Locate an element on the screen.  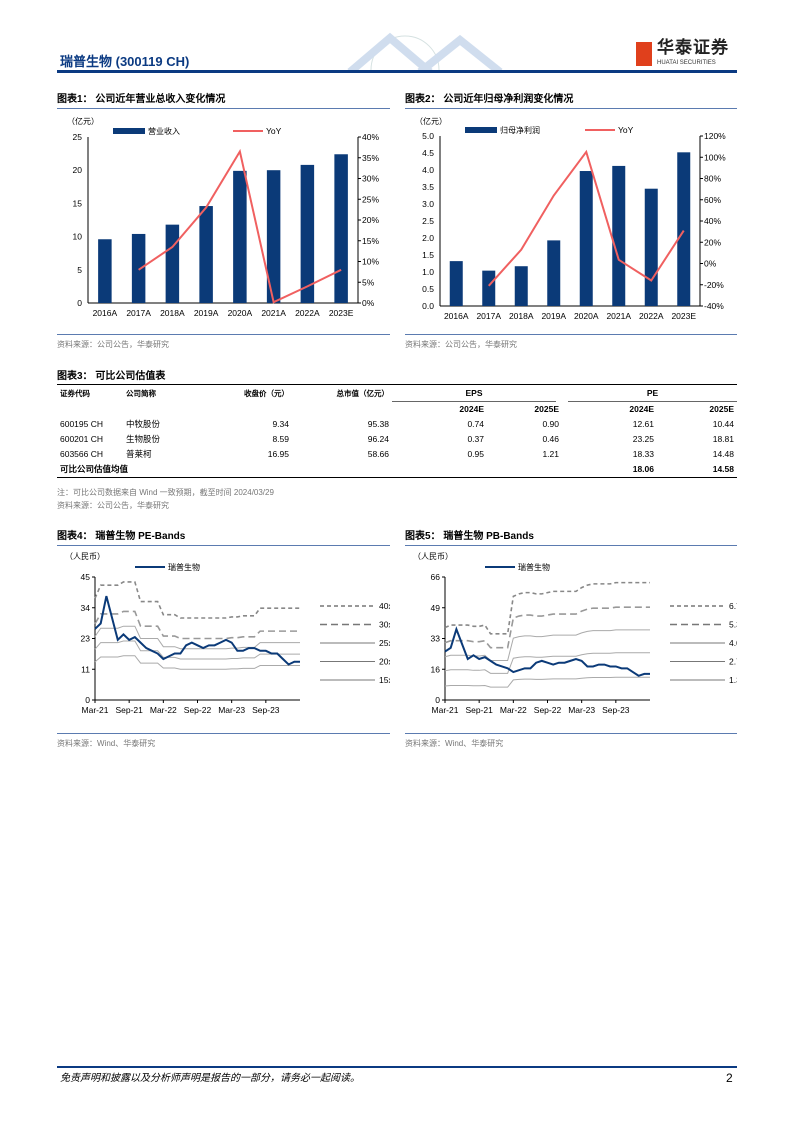
table-subheader-row: 2024E 2025E 2024E 2025E is located at coordinates (397, 410).